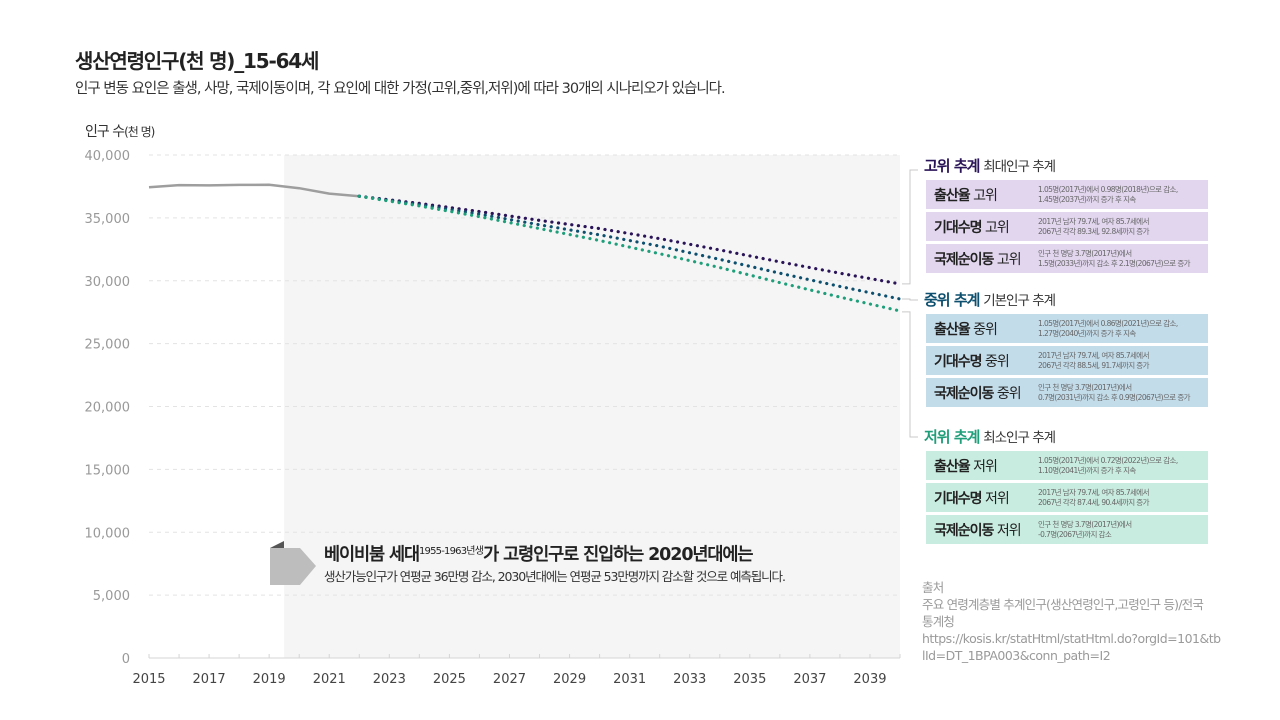 The image size is (1280, 720). I want to click on y-axis-label-main: 인구 수, so click(105, 132).